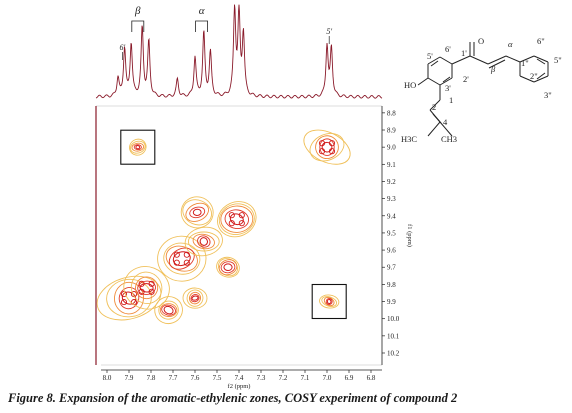 Image resolution: width=572 pixels, height=413 pixels. Describe the element at coordinates (393, 353) in the screenshot. I see `y-tick-label: 10.2` at that location.